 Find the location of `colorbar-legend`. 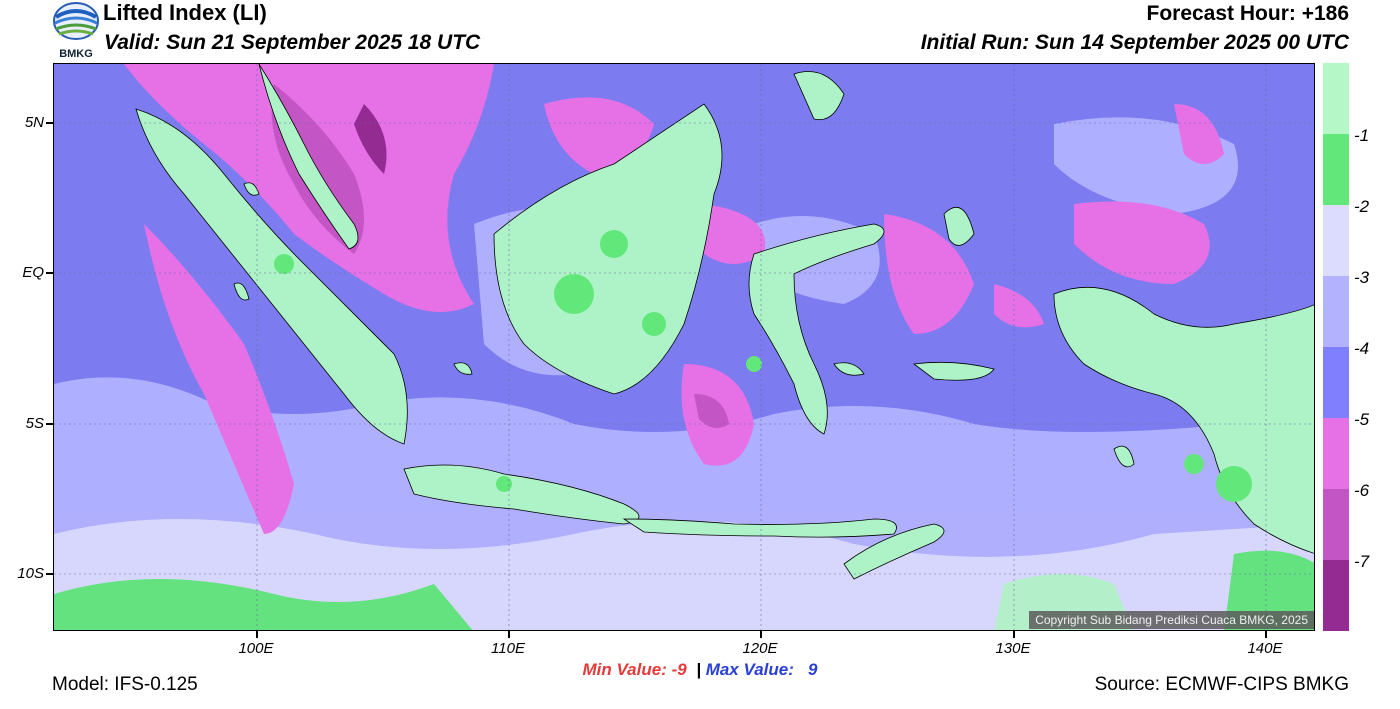

colorbar-legend is located at coordinates (1336, 347).